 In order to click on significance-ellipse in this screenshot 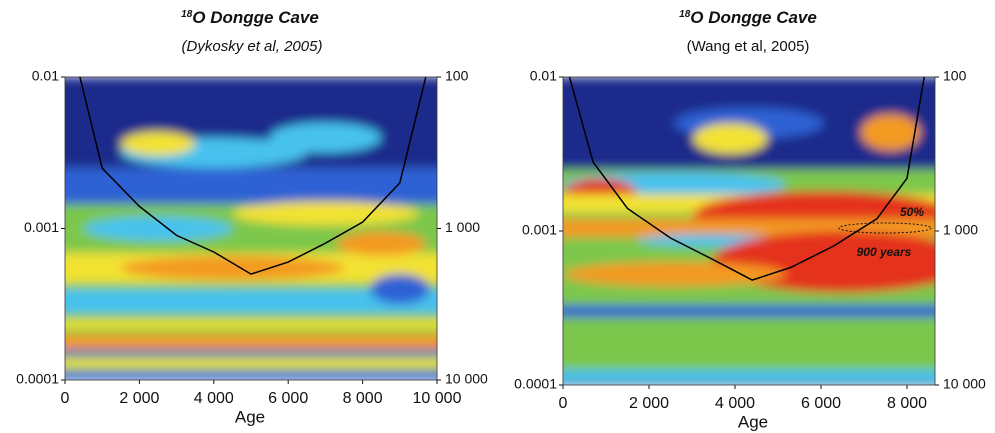, I will do `click(885, 228)`.